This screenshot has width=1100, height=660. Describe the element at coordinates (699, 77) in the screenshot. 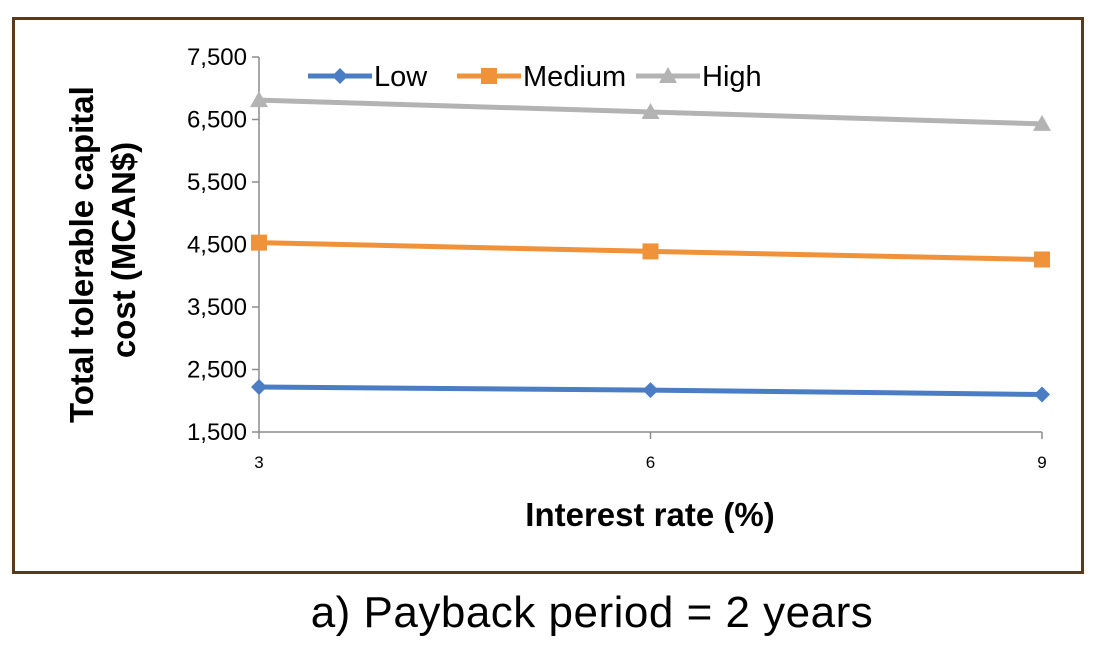

I see `legend-item-high: High` at that location.